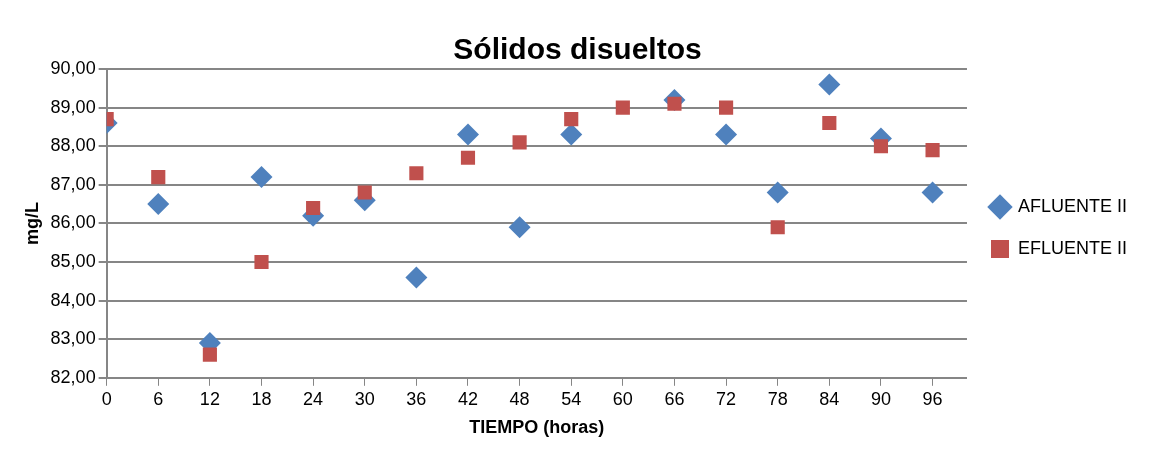 The image size is (1155, 456). What do you see at coordinates (571, 398) in the screenshot?
I see `x-tick-label: 54` at bounding box center [571, 398].